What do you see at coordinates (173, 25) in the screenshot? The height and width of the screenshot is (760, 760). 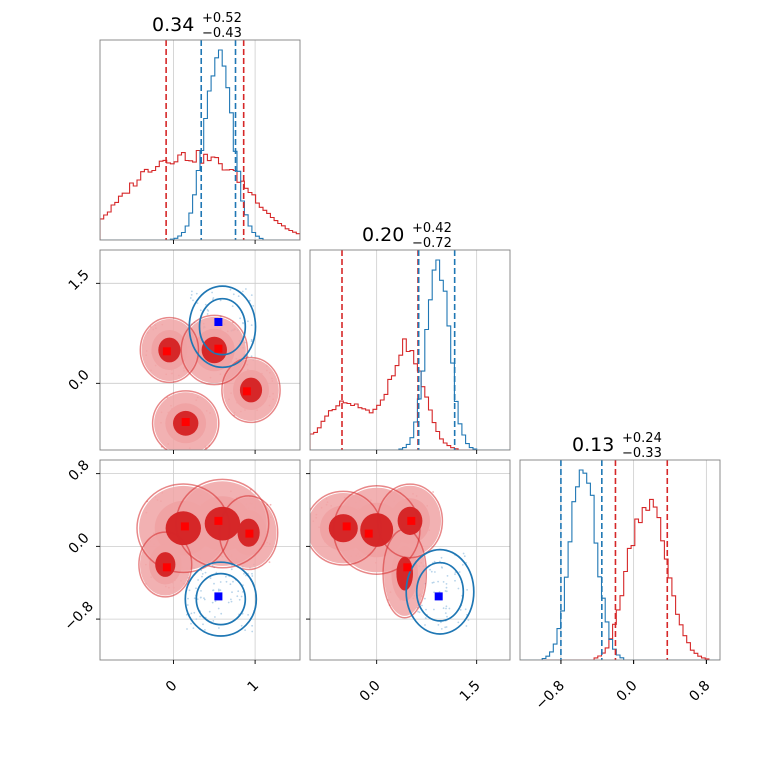 I see `title-param-1-median: 0.34` at bounding box center [173, 25].